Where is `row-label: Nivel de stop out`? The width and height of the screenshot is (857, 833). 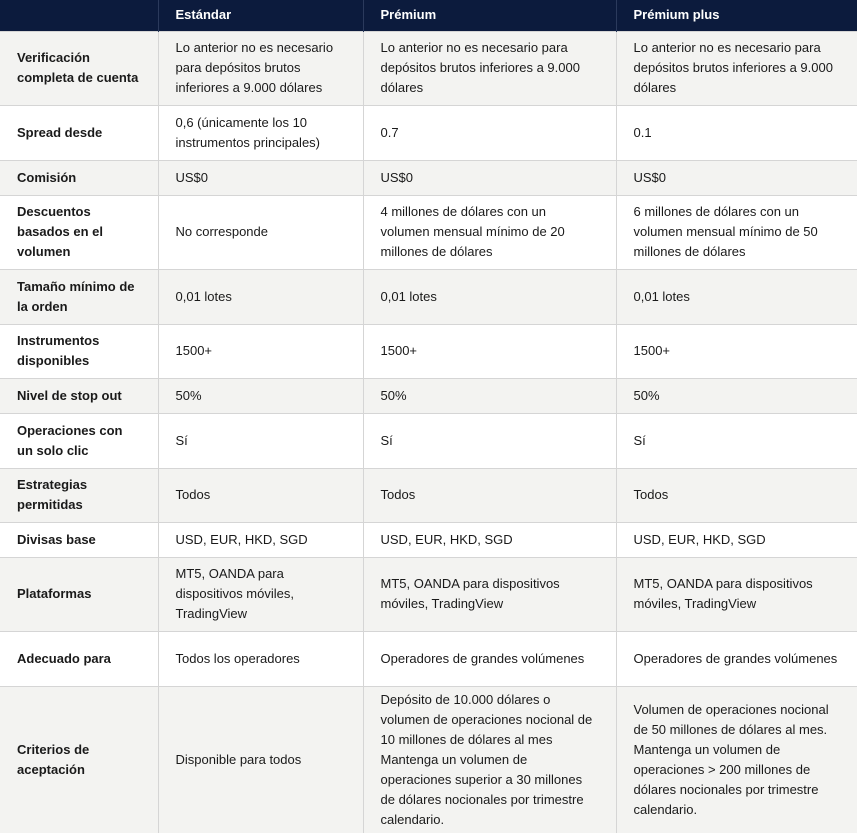 row-label: Nivel de stop out is located at coordinates (79, 395).